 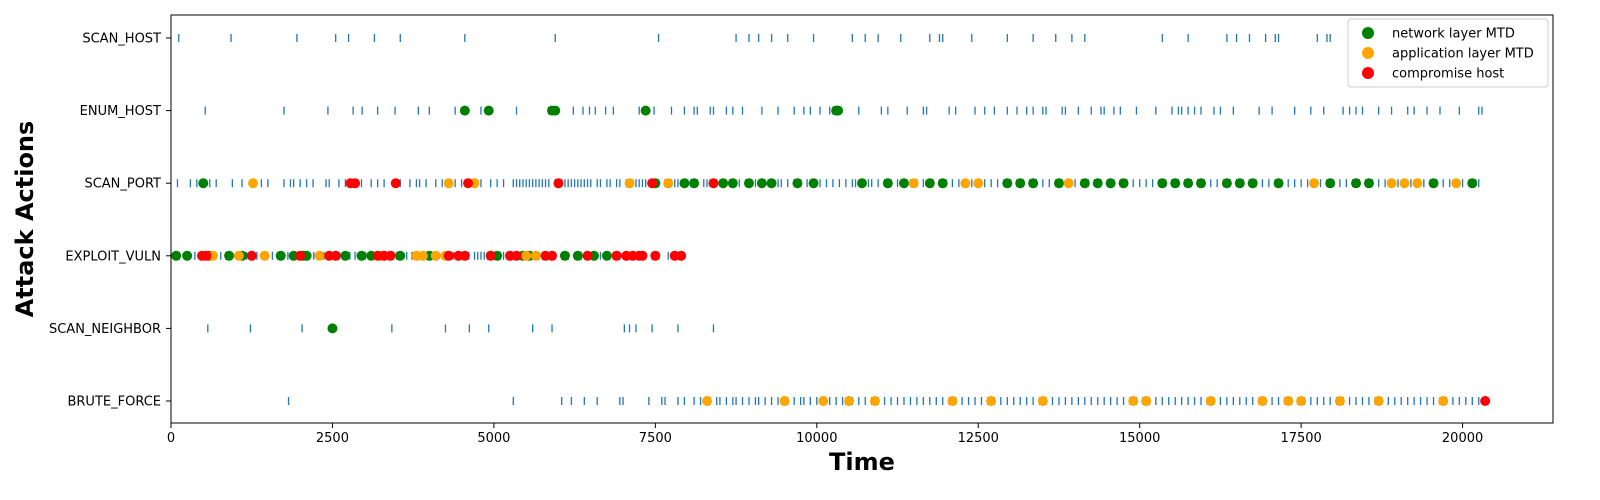 I want to click on legend-label: compromise host, so click(x=1448, y=74).